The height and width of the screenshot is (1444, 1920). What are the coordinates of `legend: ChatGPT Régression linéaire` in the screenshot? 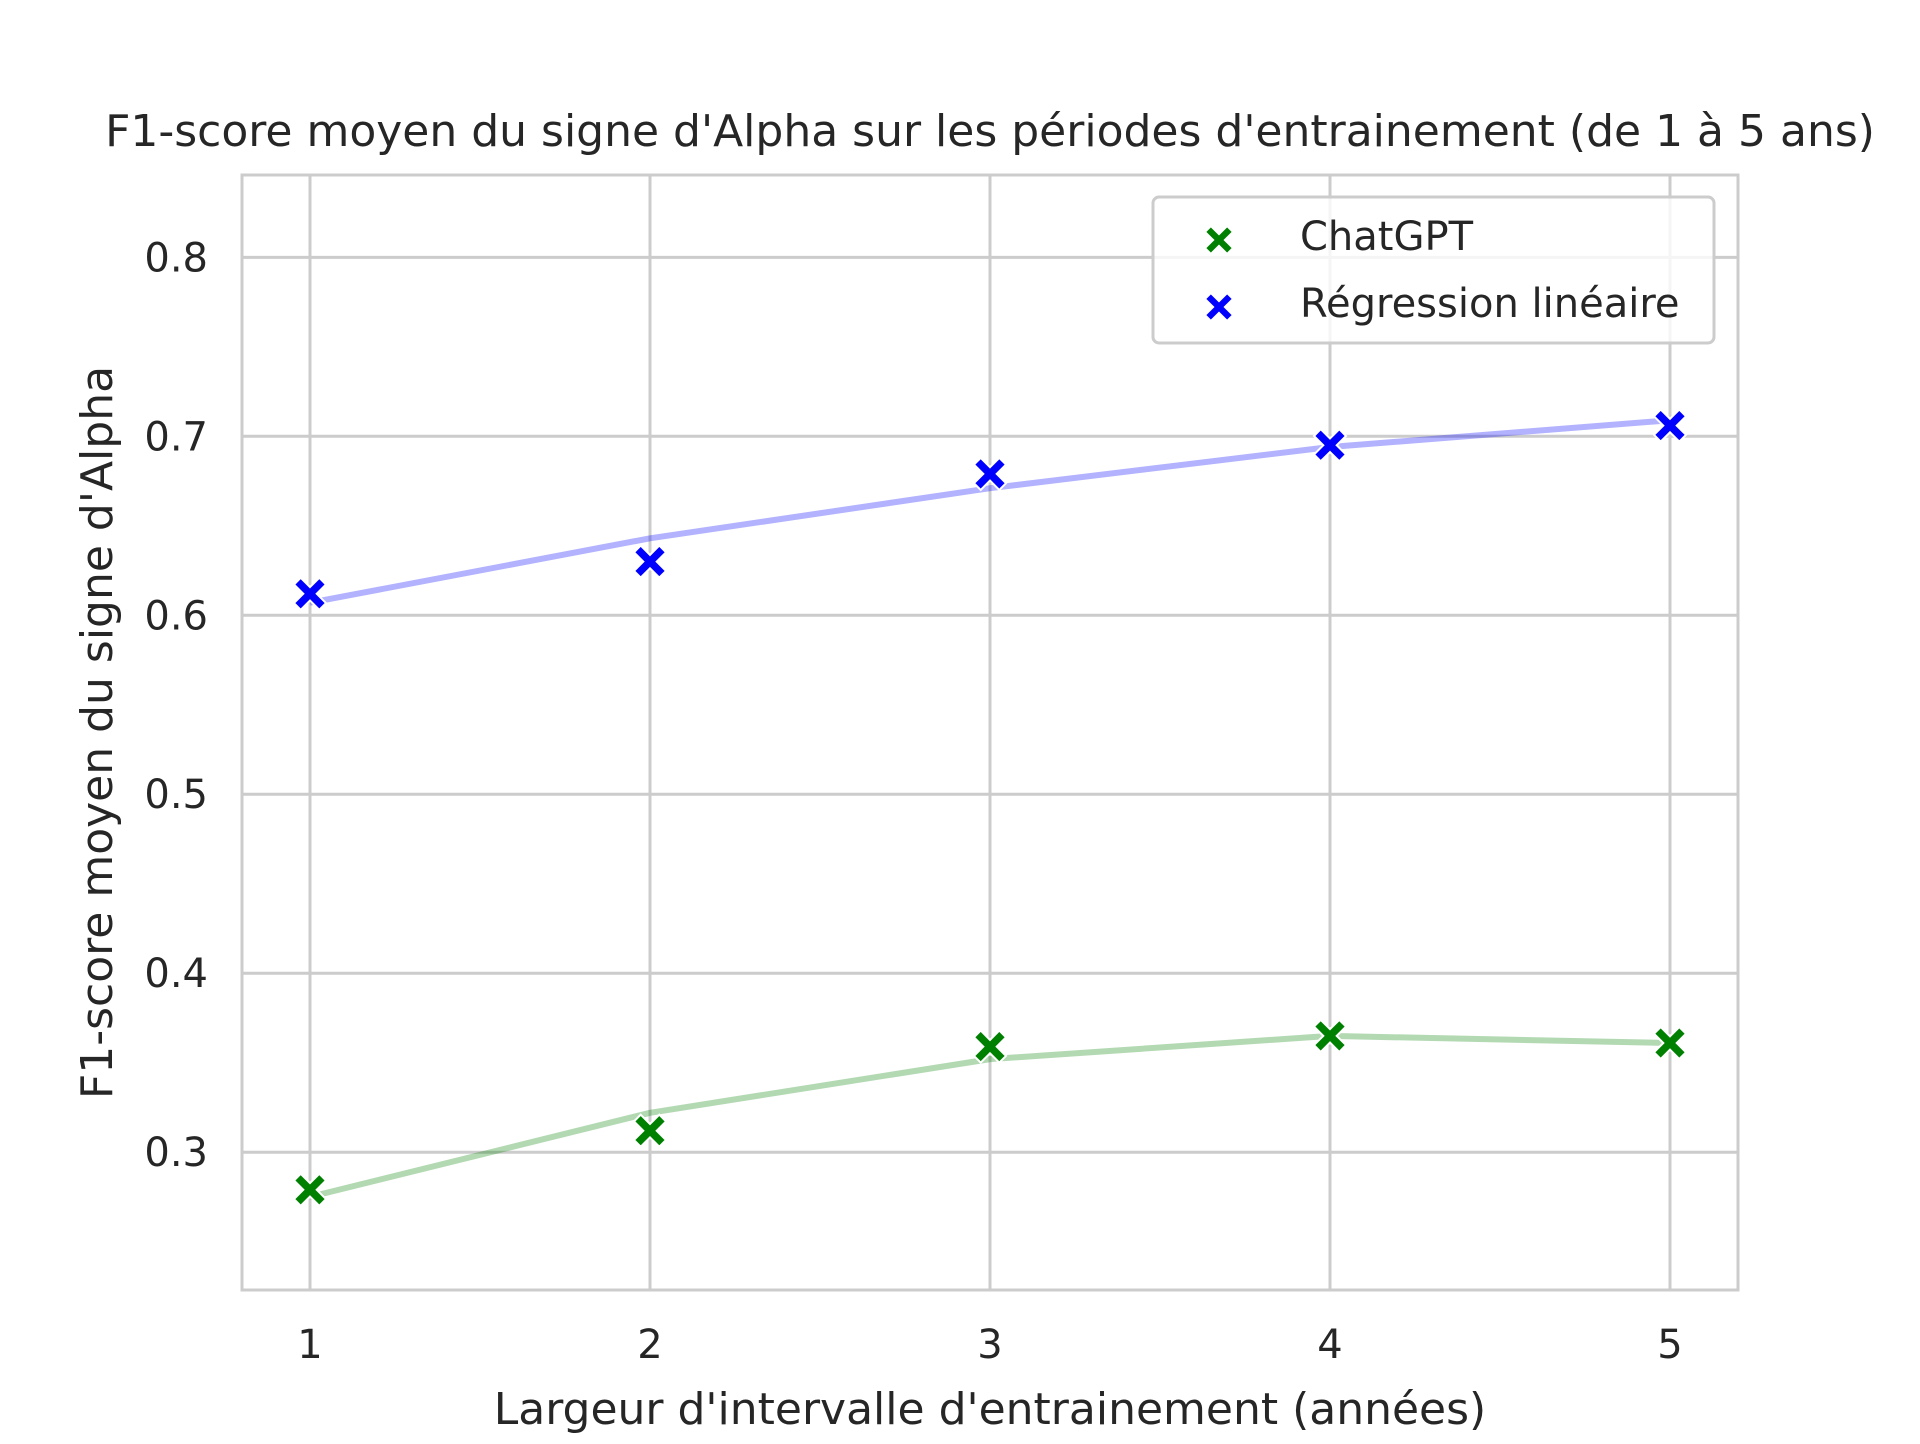 It's located at (1433, 270).